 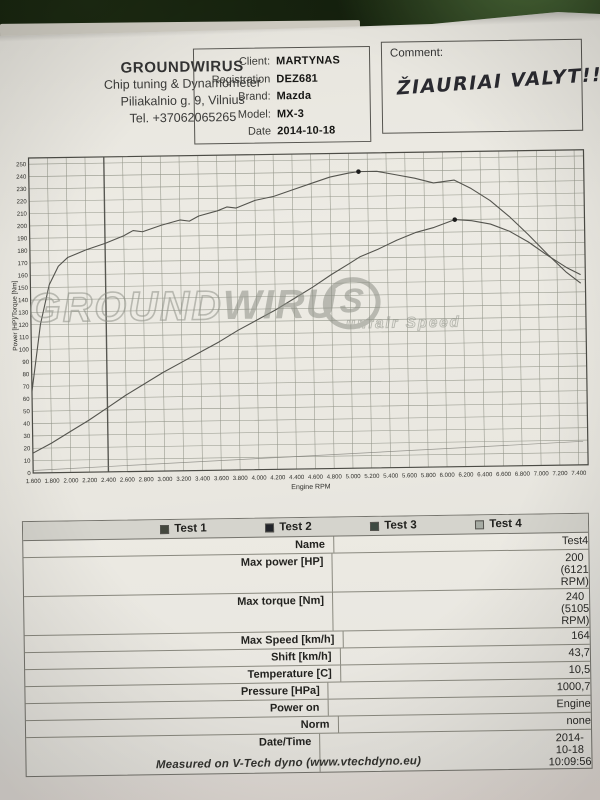 What do you see at coordinates (190, 528) in the screenshot?
I see `legend-label: Test 1` at bounding box center [190, 528].